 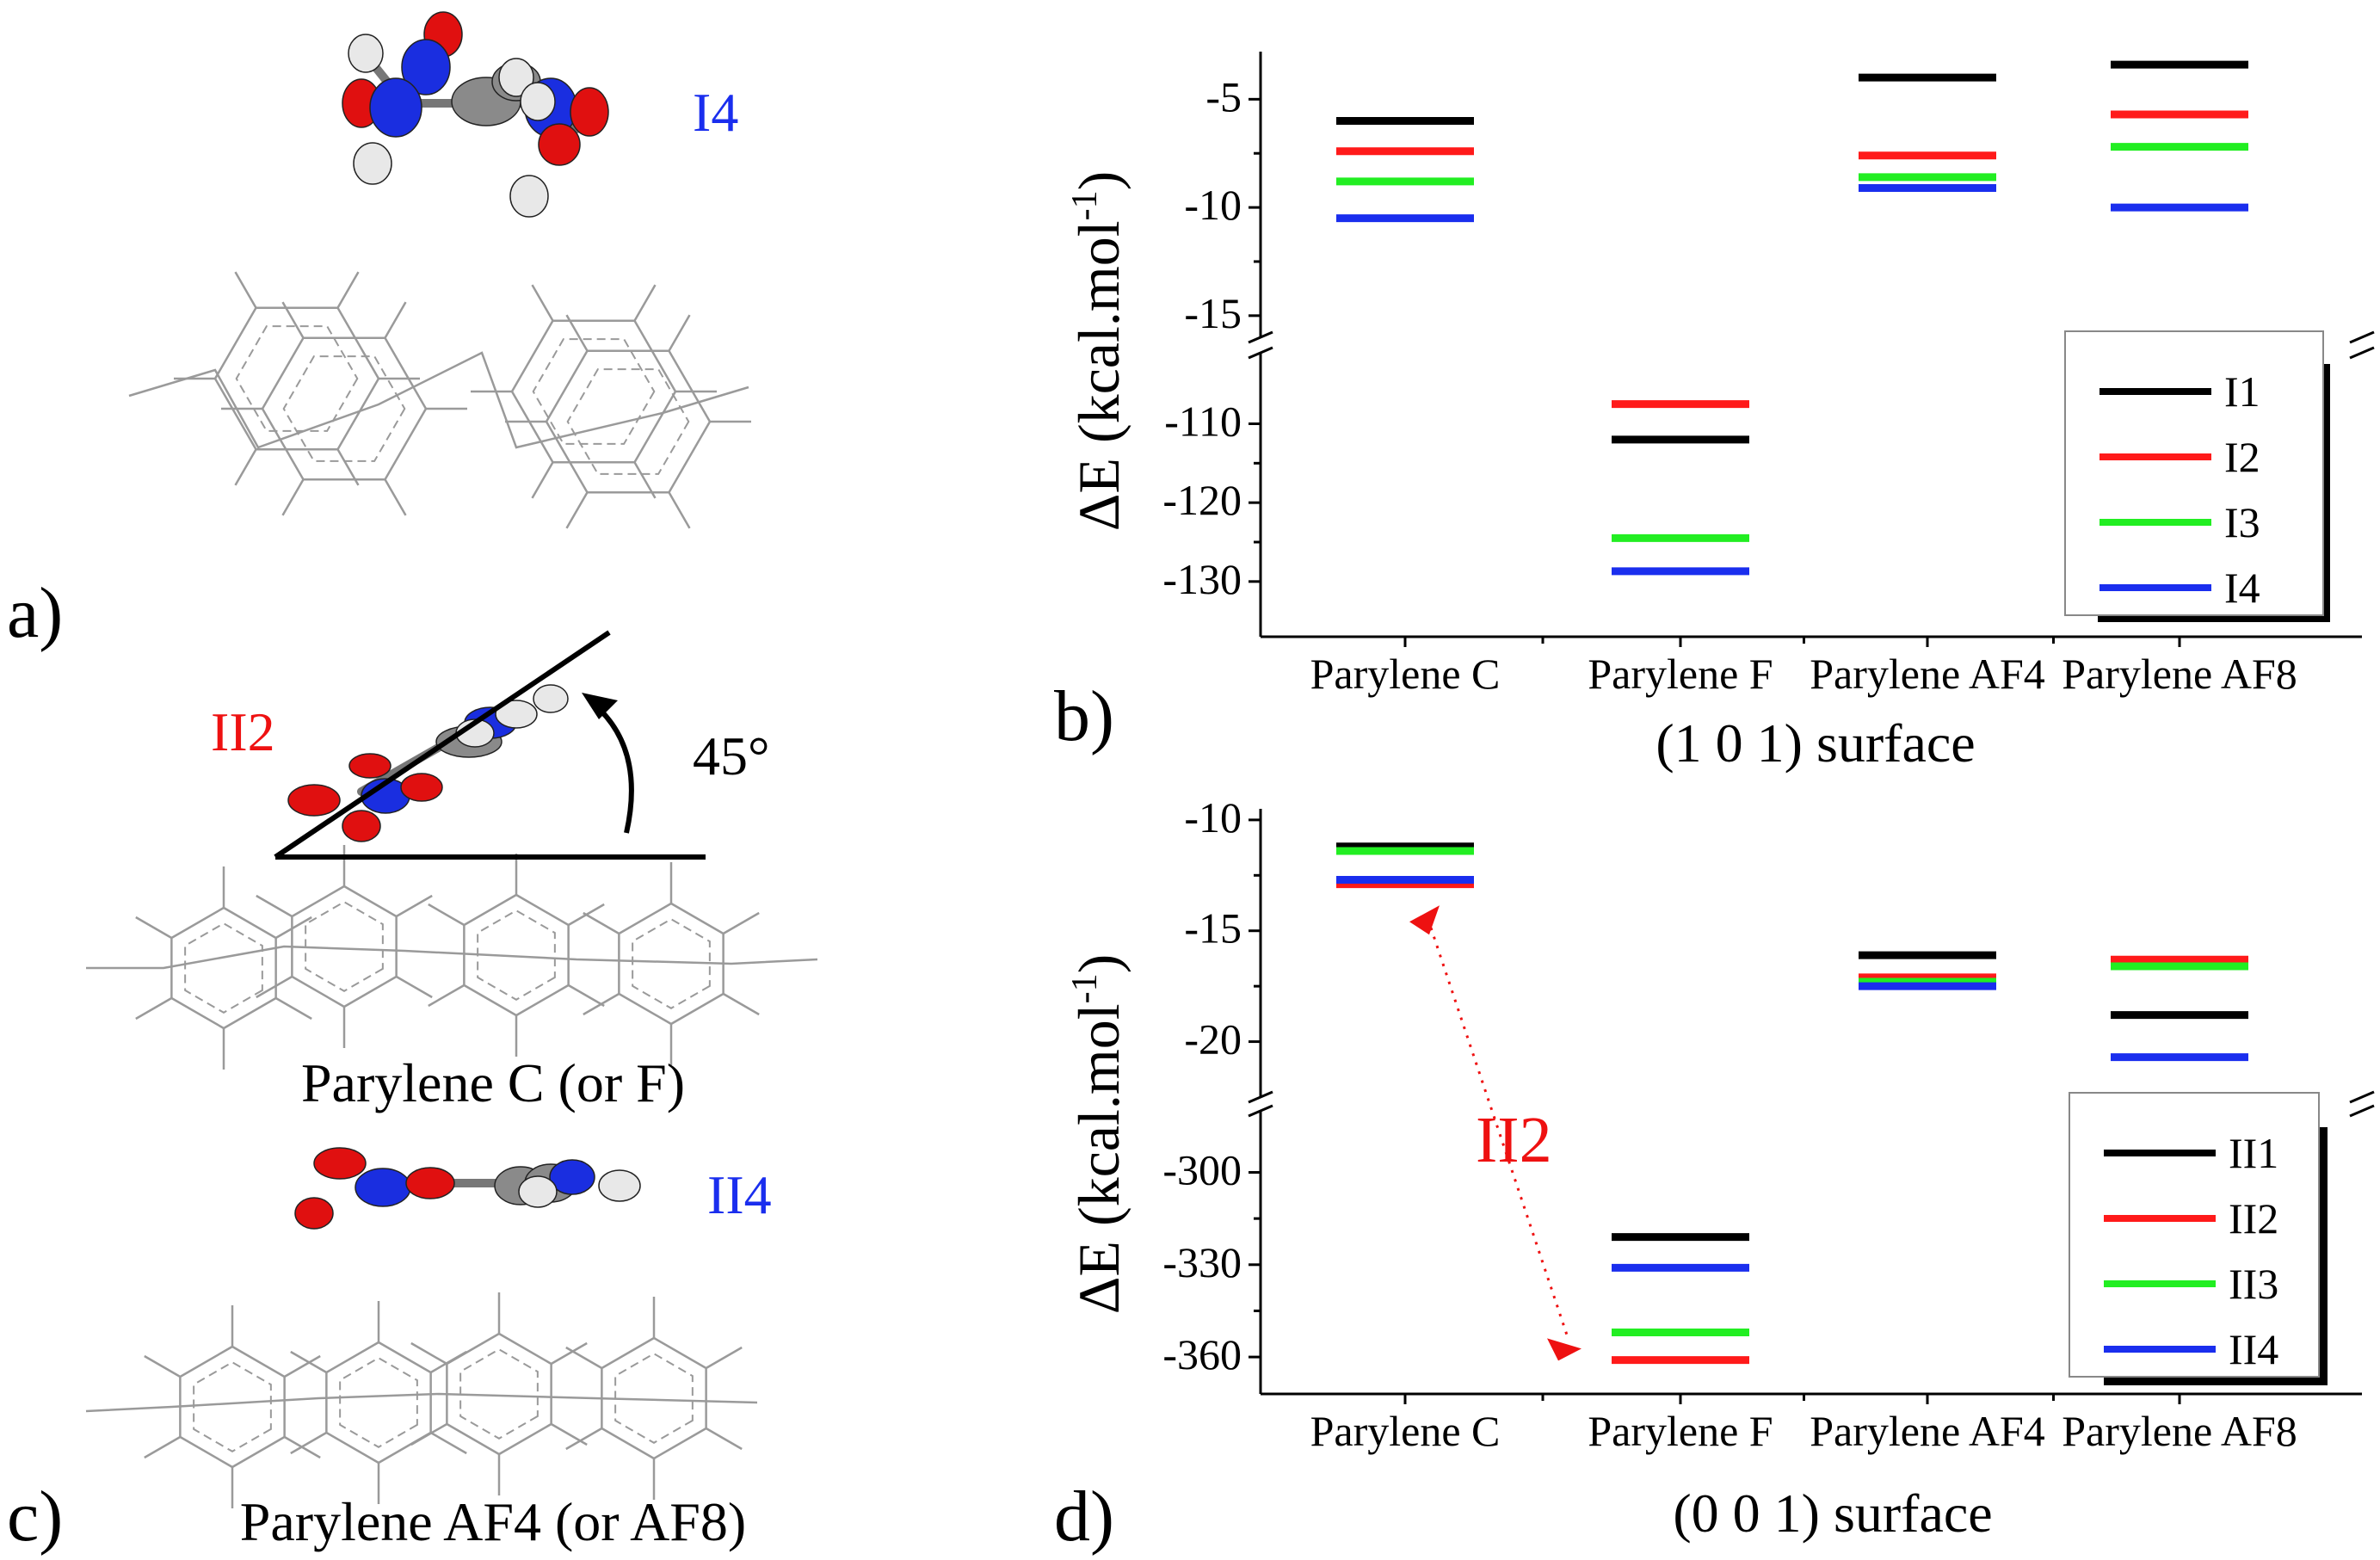 What do you see at coordinates (499, 1394) in the screenshot?
I see `ring-d3-inner` at bounding box center [499, 1394].